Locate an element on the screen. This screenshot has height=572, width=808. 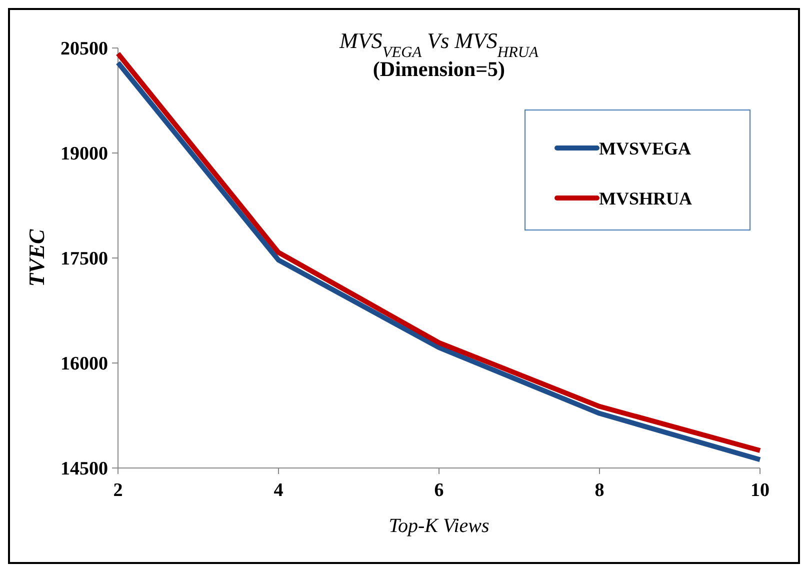
y-tick-label: 17500 is located at coordinates (84, 259).